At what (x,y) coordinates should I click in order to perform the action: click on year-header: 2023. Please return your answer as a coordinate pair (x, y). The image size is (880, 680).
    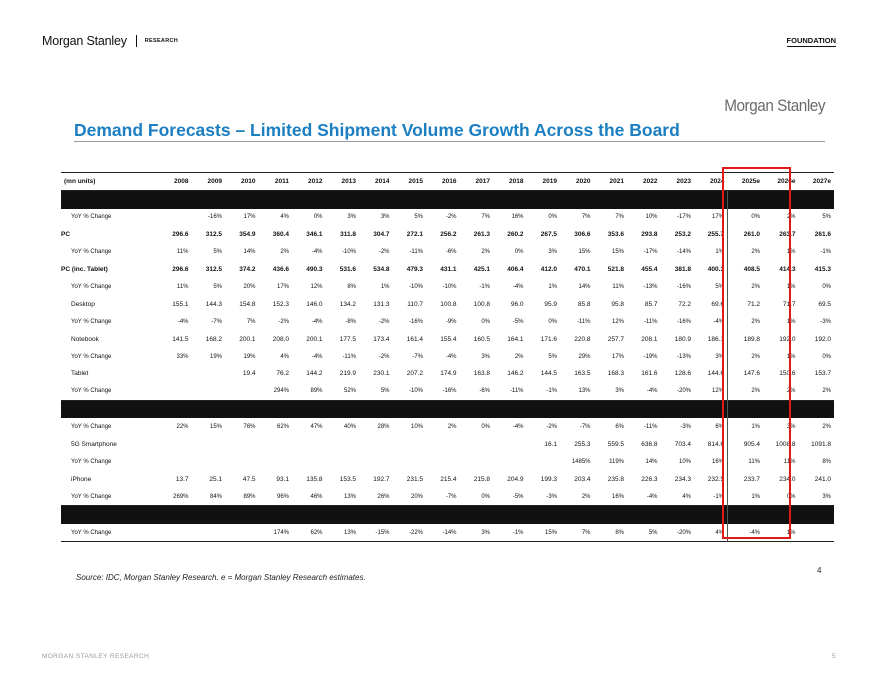
    Looking at the image, I should click on (677, 181).